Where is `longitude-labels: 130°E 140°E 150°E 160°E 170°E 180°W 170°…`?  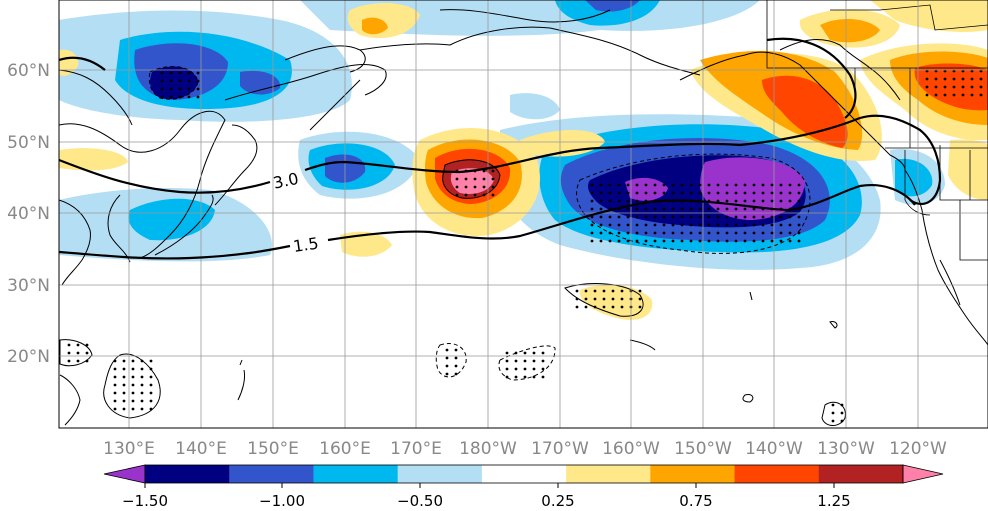 longitude-labels: 130°E 140°E 150°E 160°E 170°E 180°W 170°… is located at coordinates (525, 449).